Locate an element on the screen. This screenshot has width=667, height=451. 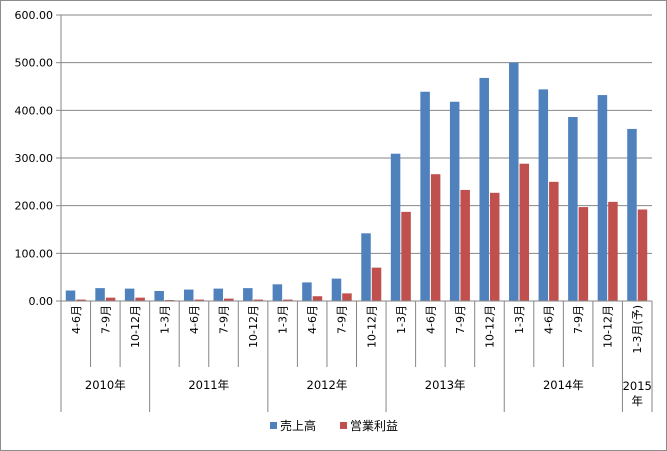
y-tick-label: 0.00 is located at coordinates (41, 301).